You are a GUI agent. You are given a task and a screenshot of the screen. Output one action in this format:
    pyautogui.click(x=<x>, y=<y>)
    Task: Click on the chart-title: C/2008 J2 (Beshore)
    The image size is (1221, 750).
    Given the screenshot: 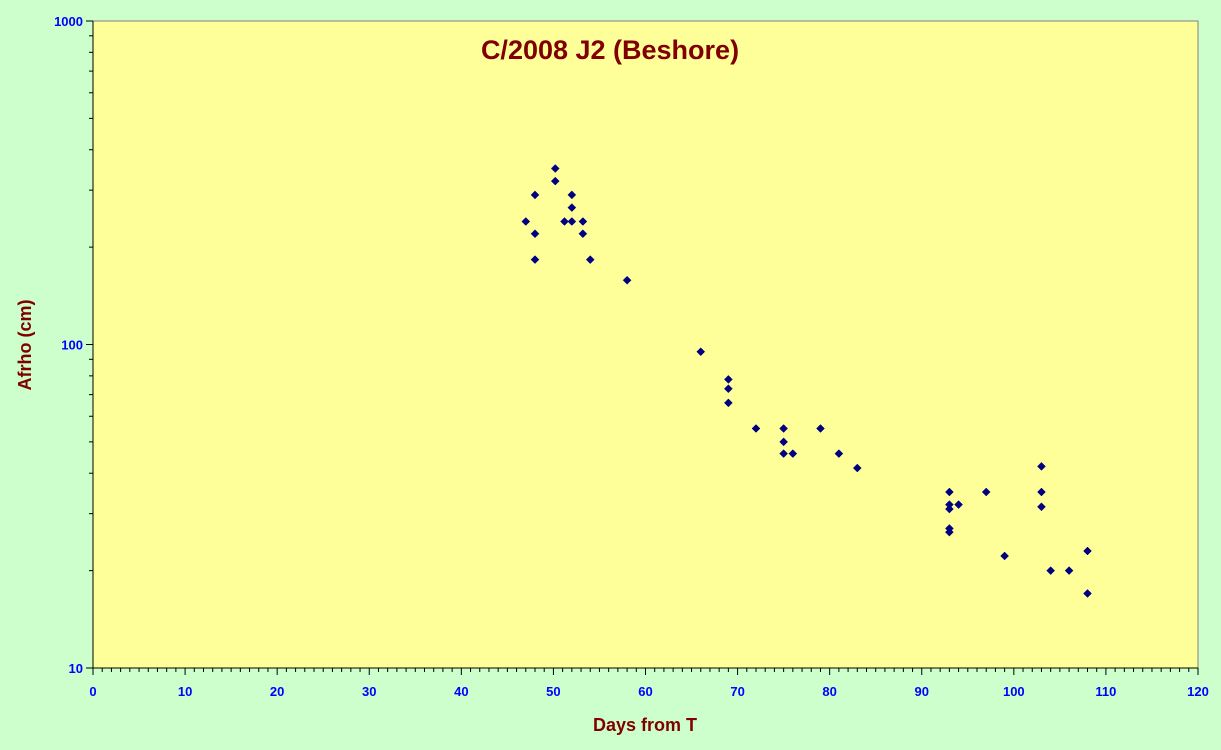 What is the action you would take?
    pyautogui.click(x=610, y=50)
    